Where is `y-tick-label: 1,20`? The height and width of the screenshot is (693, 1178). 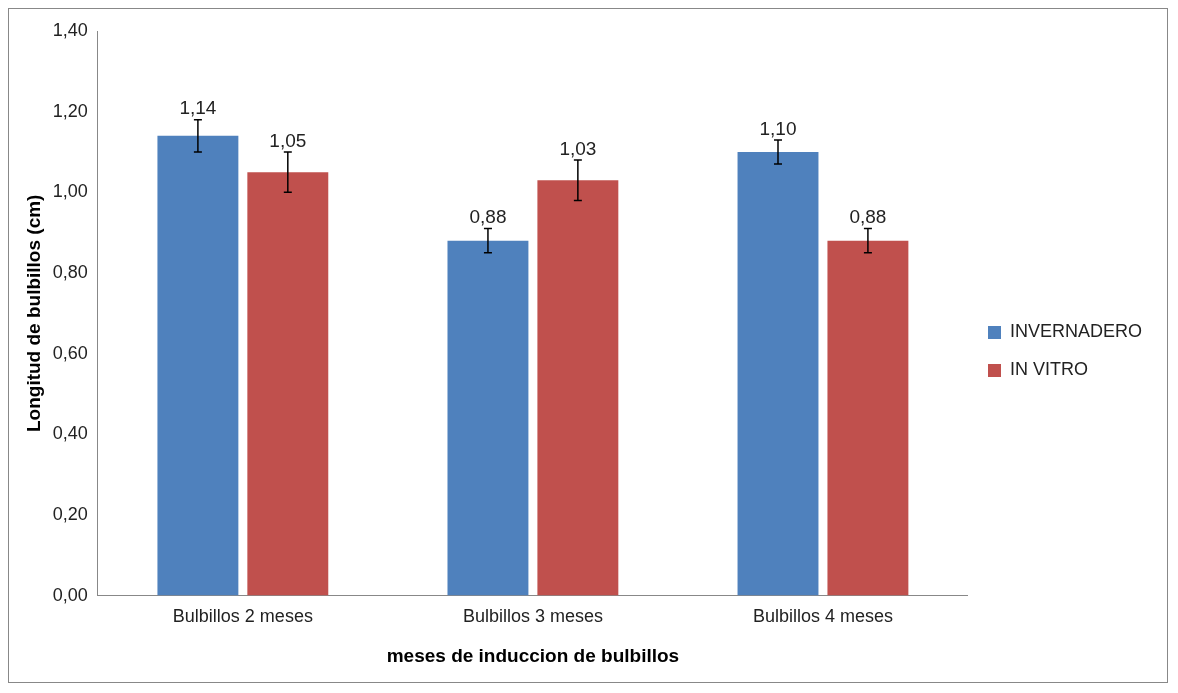
y-tick-label: 1,20 is located at coordinates (70, 110).